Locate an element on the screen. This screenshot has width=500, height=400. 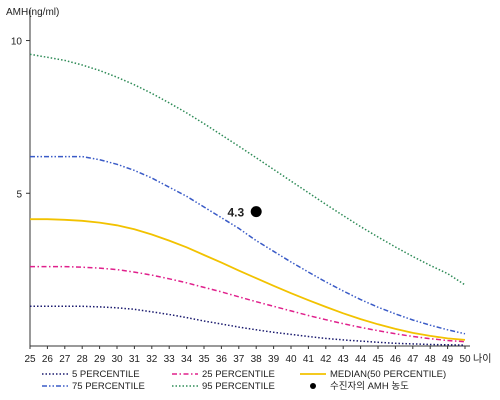
x-tick-label: 43 is located at coordinates (344, 359).